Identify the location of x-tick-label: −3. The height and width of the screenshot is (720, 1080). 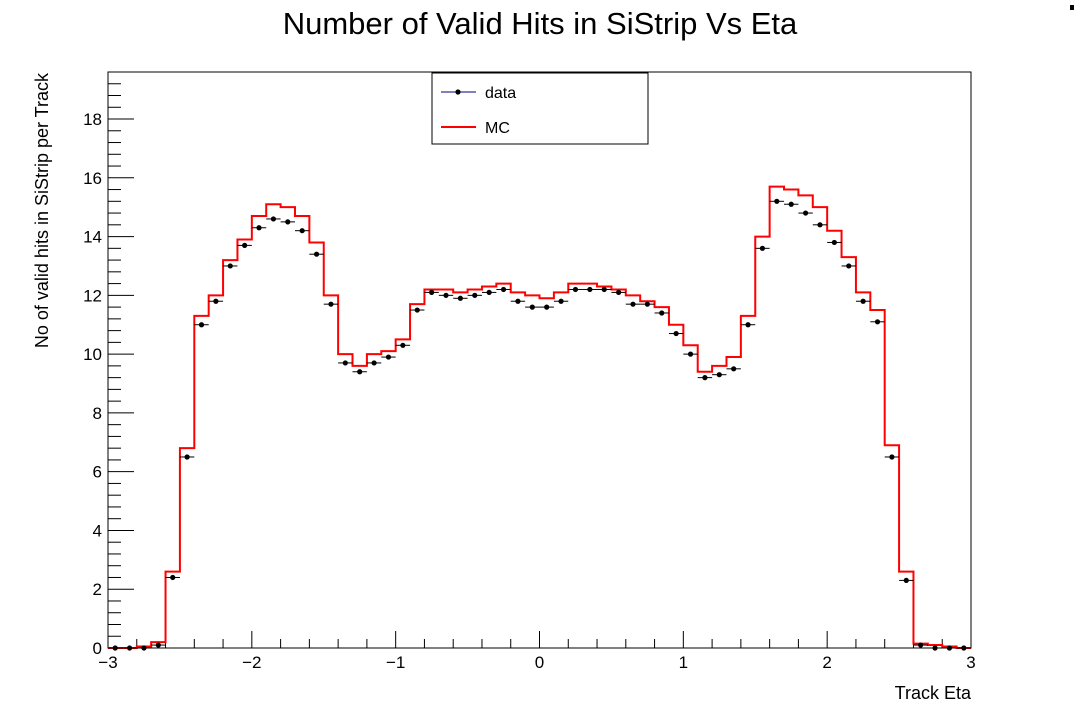
(107, 662).